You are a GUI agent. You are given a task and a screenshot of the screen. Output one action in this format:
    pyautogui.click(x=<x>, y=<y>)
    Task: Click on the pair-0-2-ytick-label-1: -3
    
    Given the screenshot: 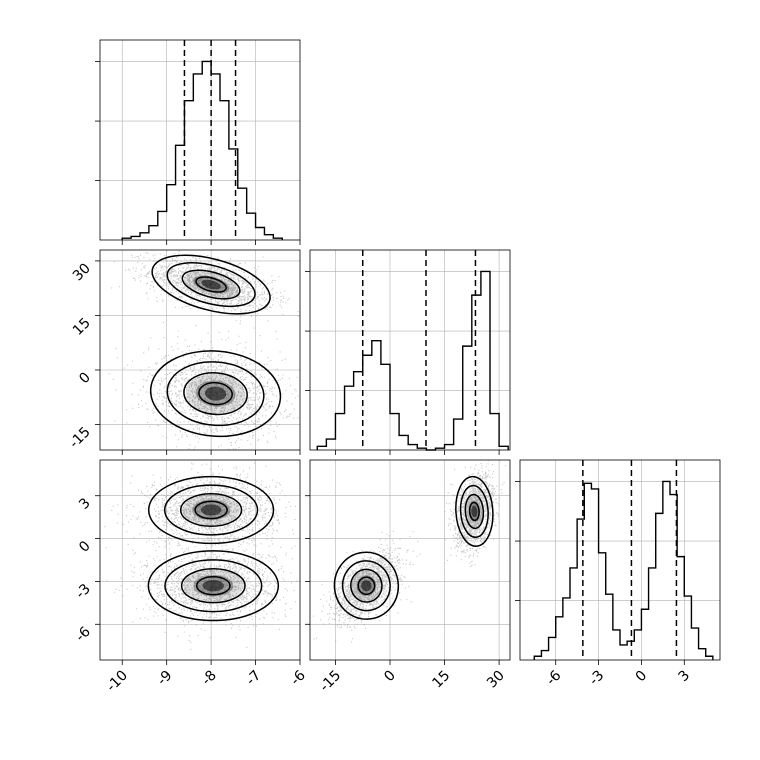 What is the action you would take?
    pyautogui.click(x=83, y=591)
    